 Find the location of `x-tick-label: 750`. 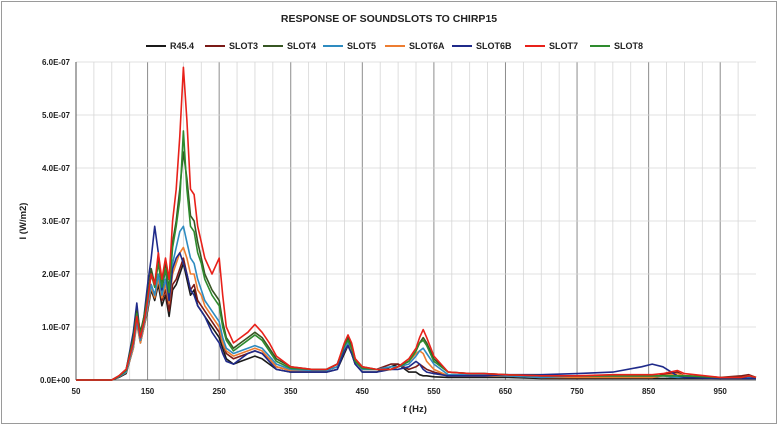

x-tick-label: 750 is located at coordinates (577, 391).